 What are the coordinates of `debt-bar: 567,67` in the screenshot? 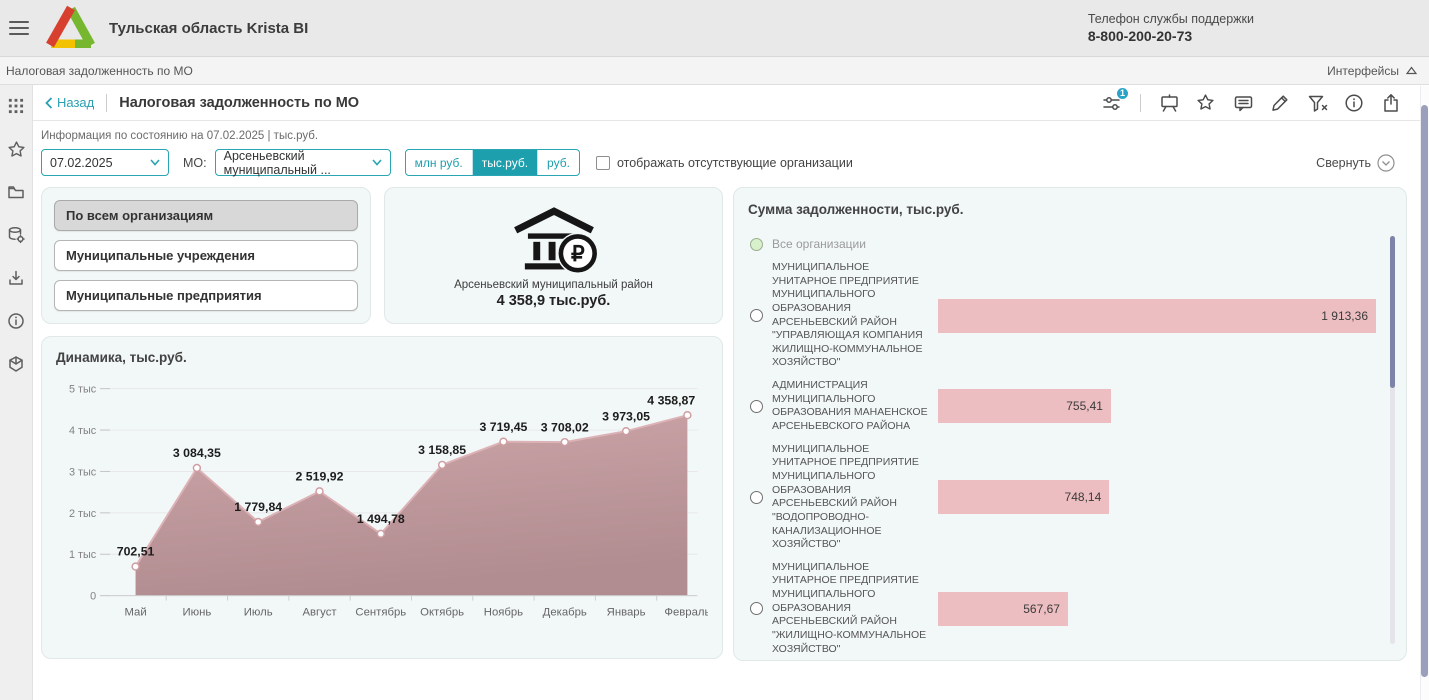 It's located at (1003, 608).